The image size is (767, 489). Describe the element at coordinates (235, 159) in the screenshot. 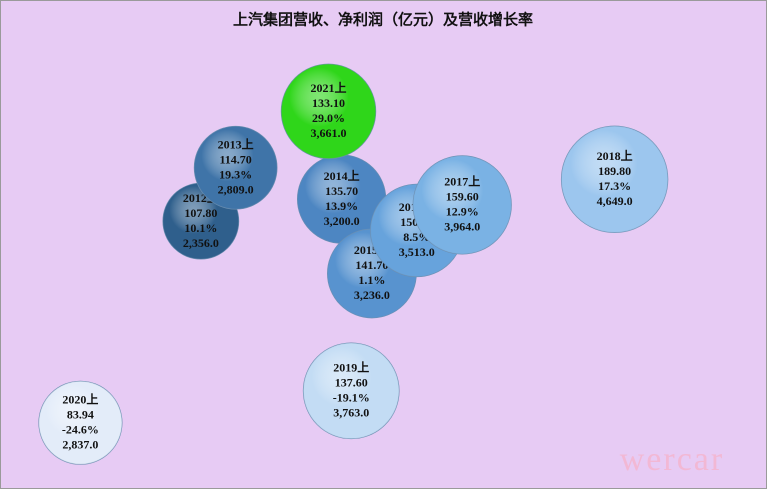

I see `x-value-label: 114.70` at that location.